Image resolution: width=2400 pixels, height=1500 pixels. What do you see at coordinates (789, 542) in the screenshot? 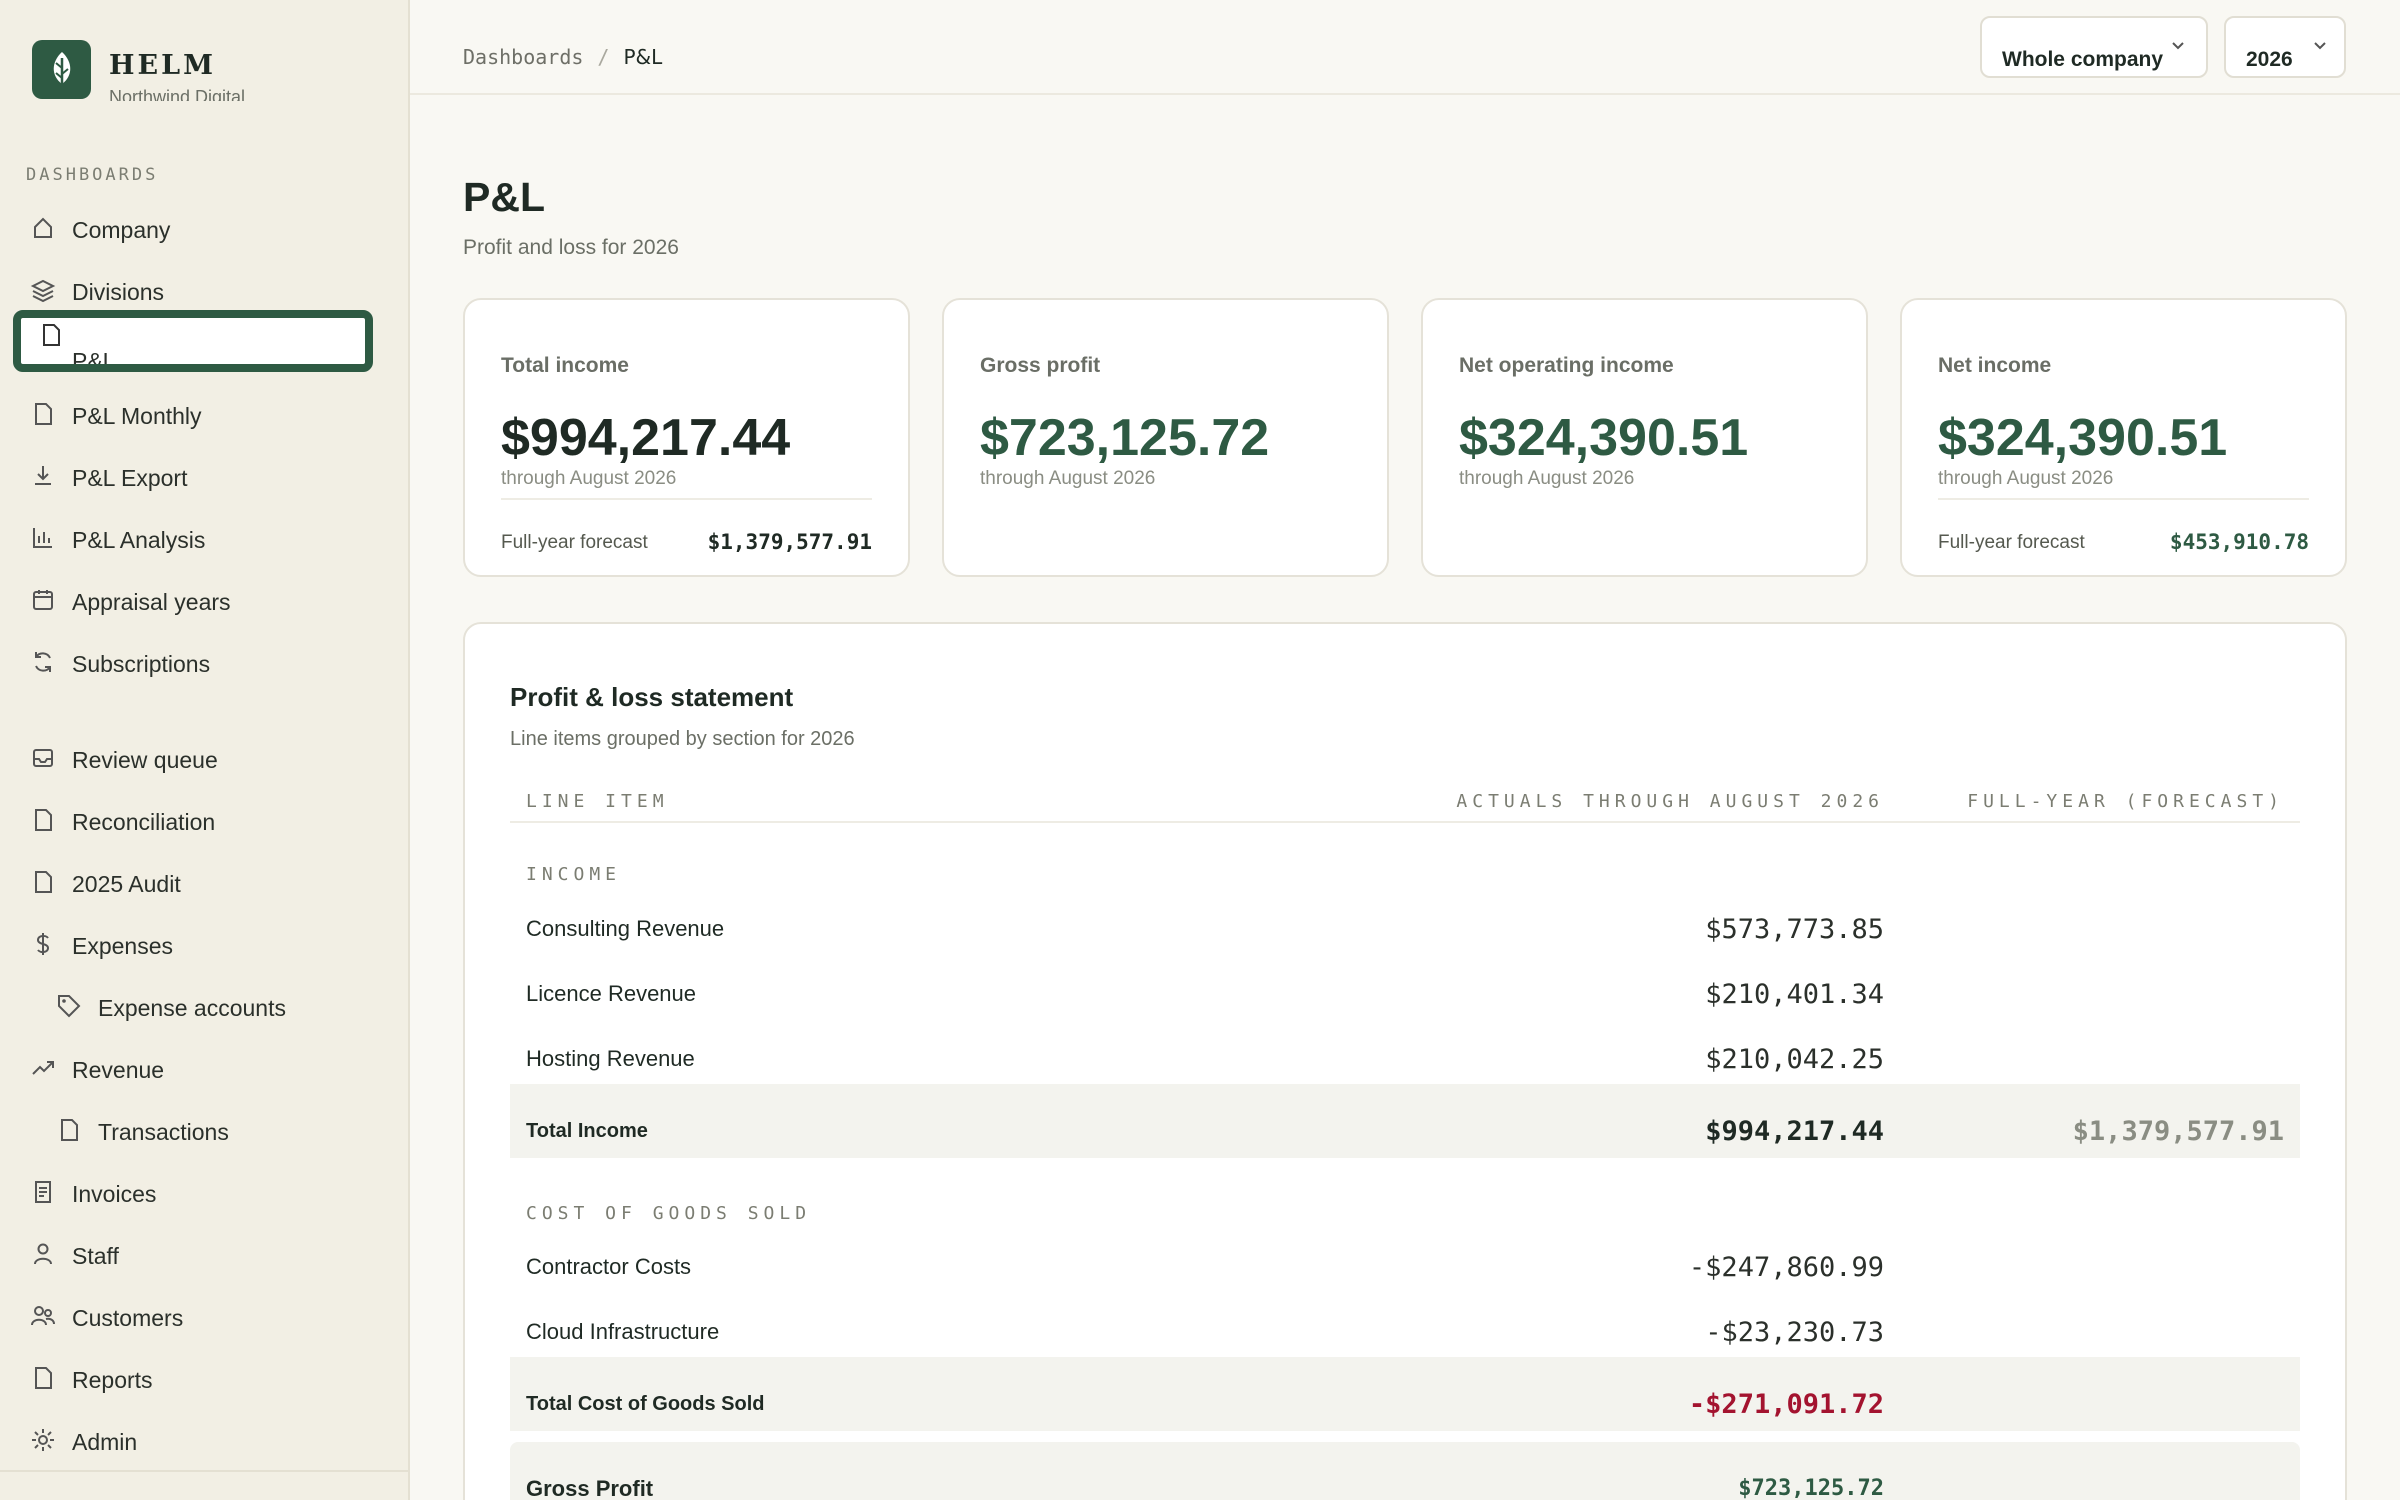
I see `kpi-forecast-value: $1,379,577.91` at bounding box center [789, 542].